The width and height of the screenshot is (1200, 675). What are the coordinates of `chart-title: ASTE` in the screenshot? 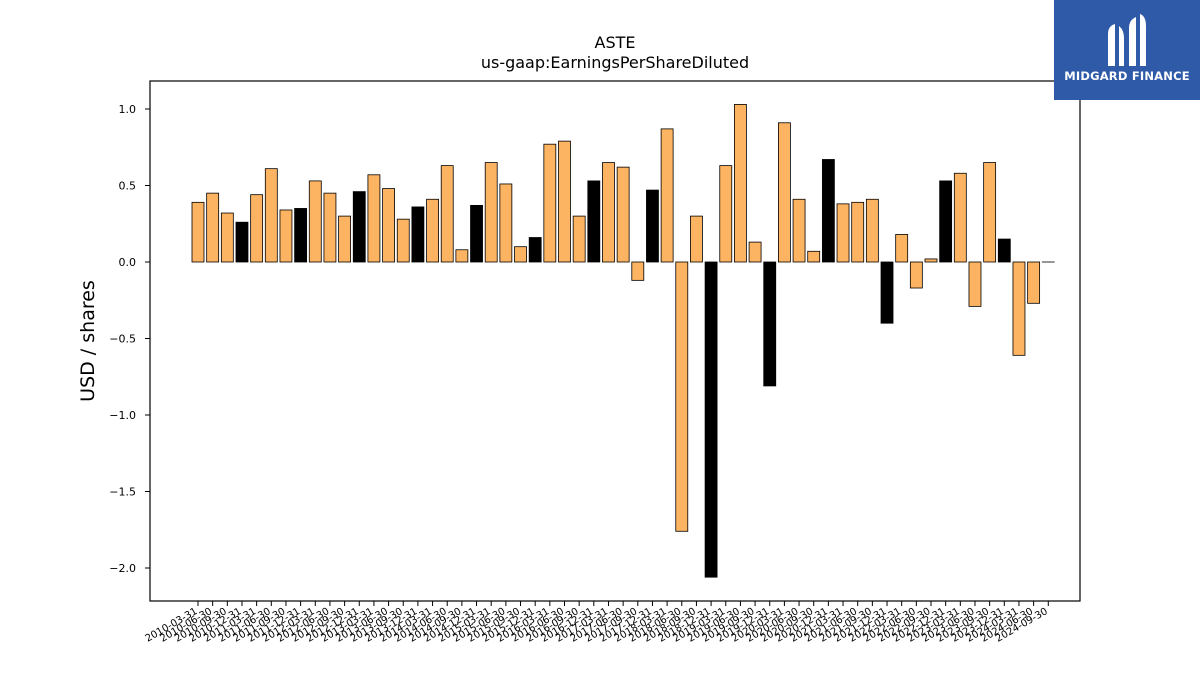 It's located at (615, 42).